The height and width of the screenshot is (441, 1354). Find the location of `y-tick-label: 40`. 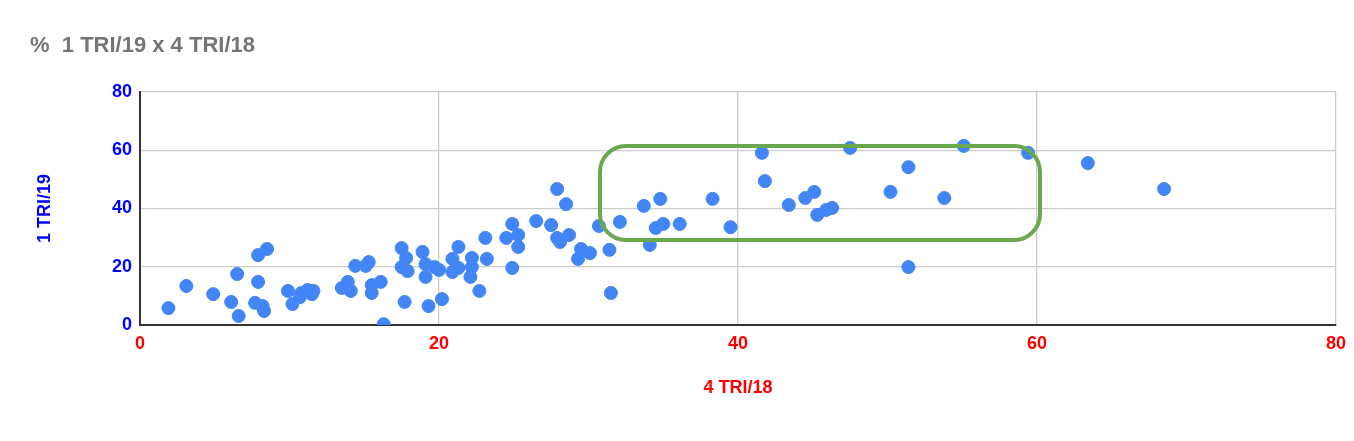

y-tick-label: 40 is located at coordinates (121, 207).